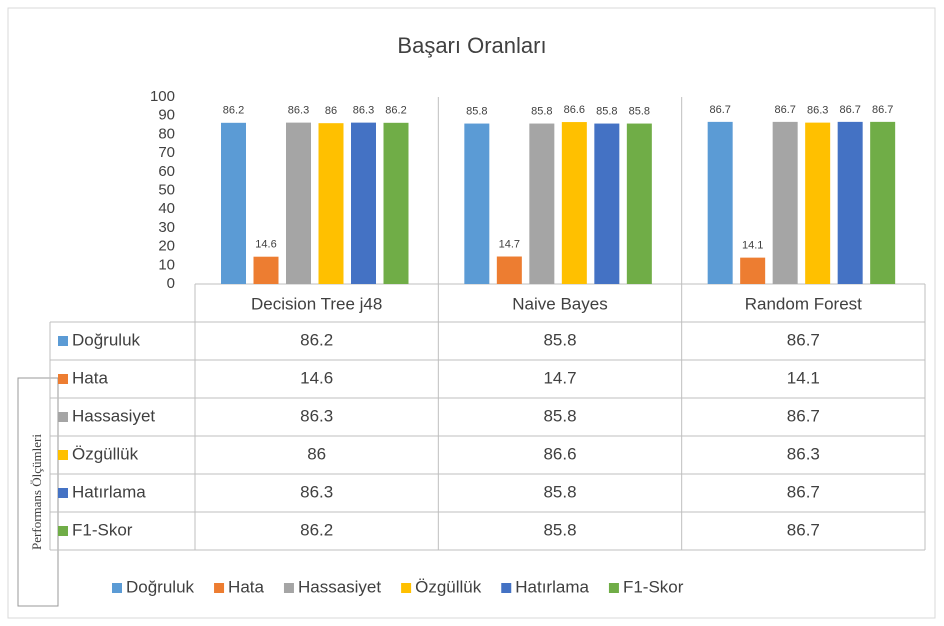  Describe the element at coordinates (162, 96) in the screenshot. I see `y-tick-label: 100` at that location.